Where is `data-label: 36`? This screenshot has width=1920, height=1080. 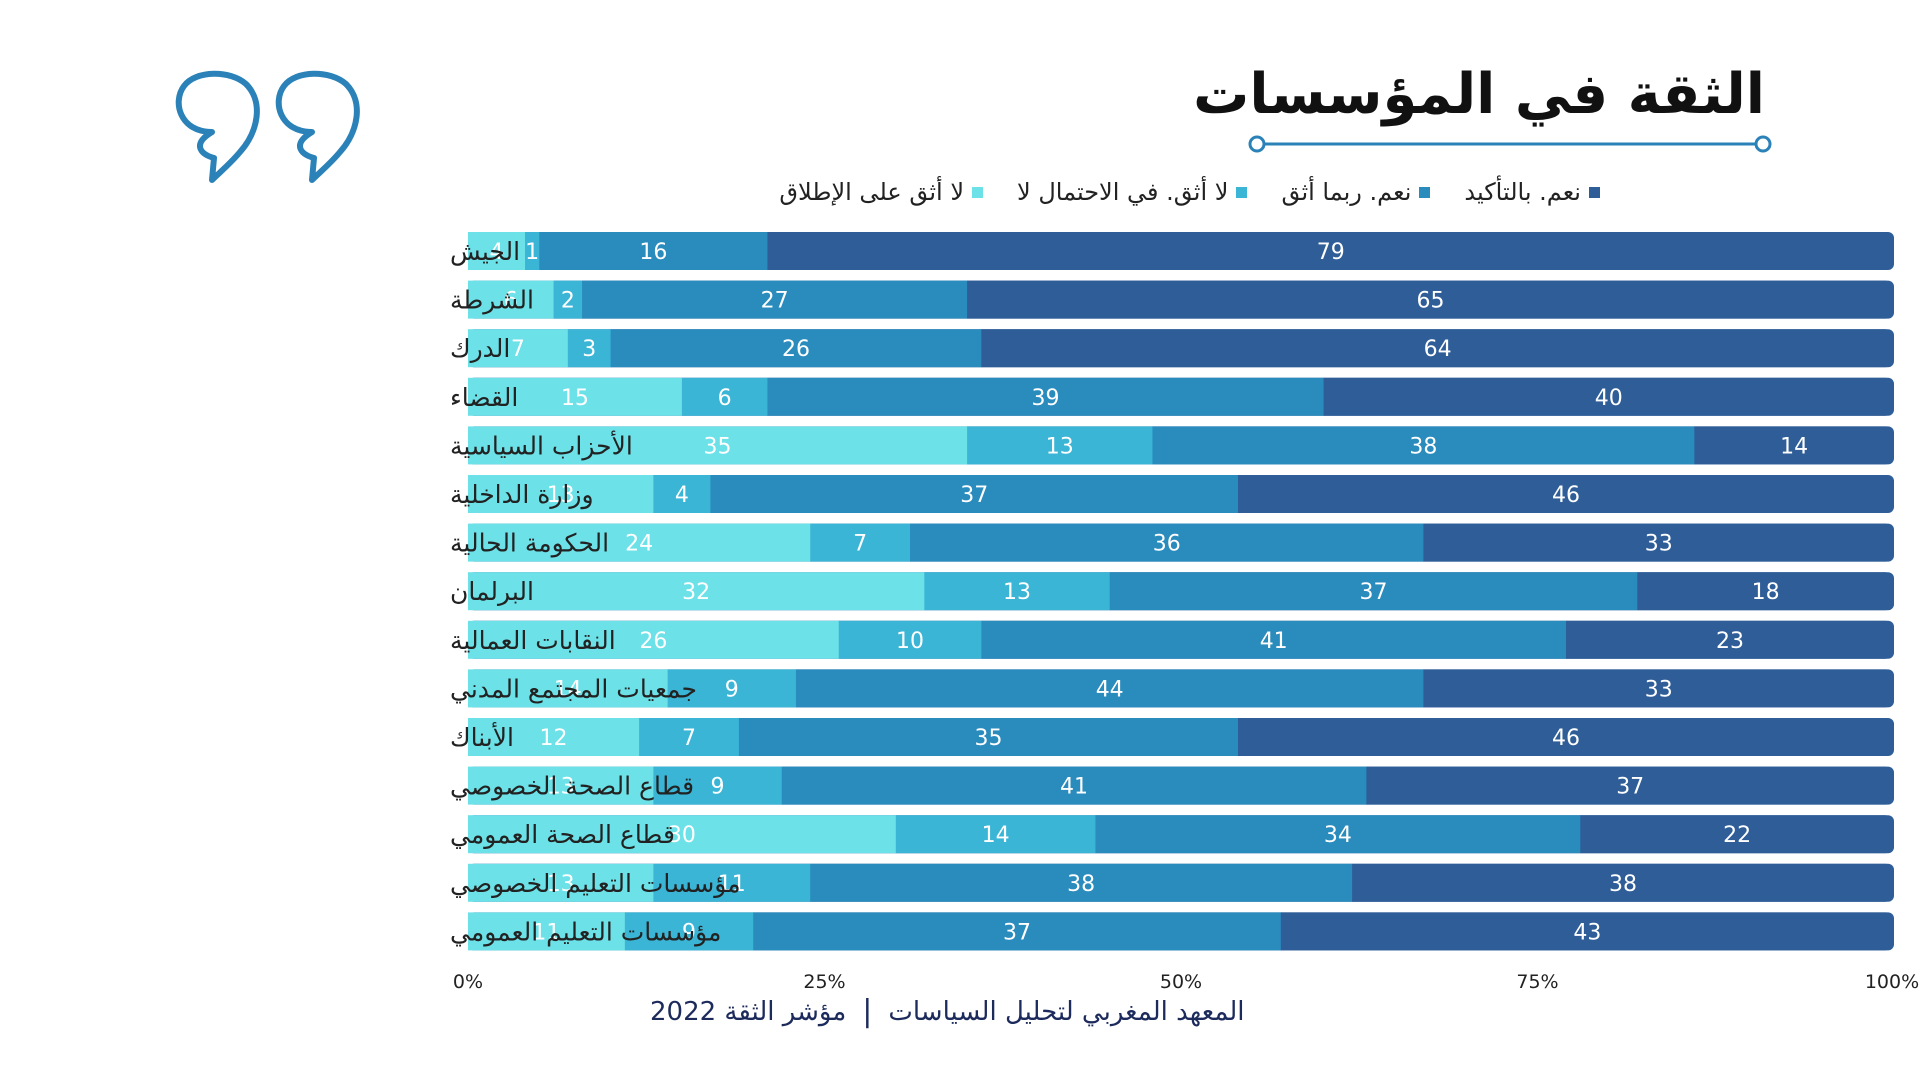
data-label: 36 is located at coordinates (1167, 544).